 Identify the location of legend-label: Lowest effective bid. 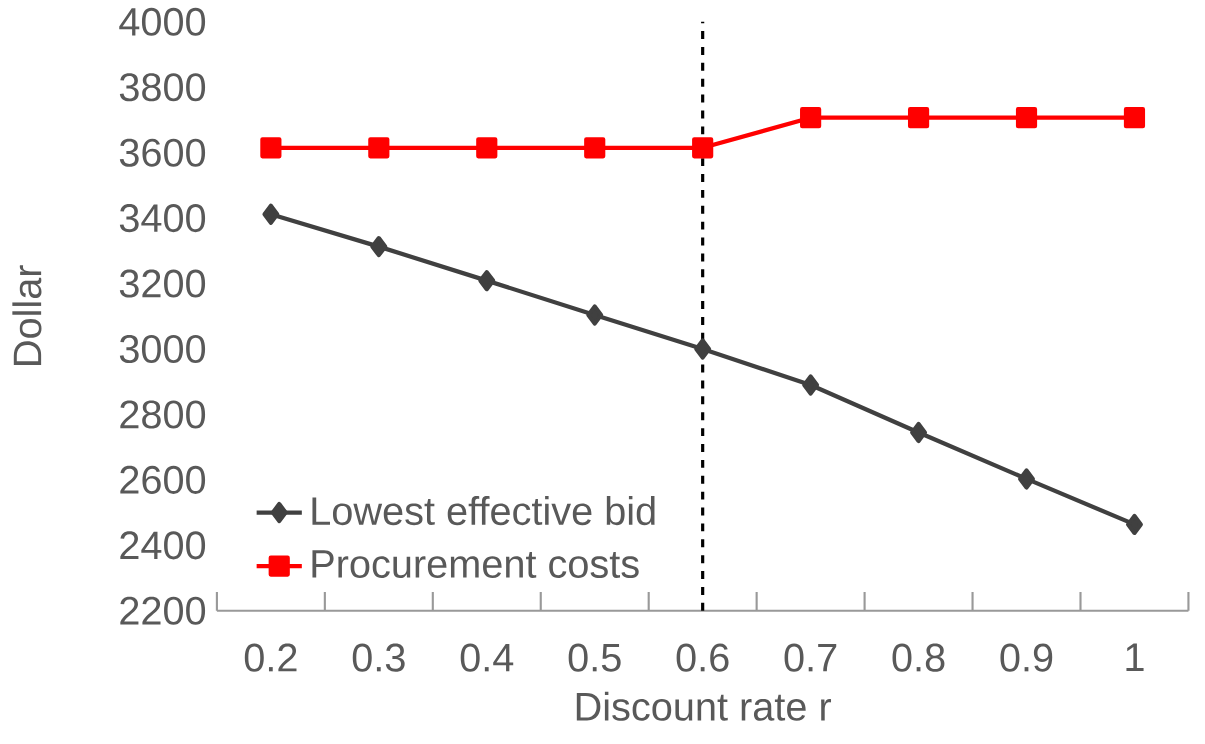
(483, 510).